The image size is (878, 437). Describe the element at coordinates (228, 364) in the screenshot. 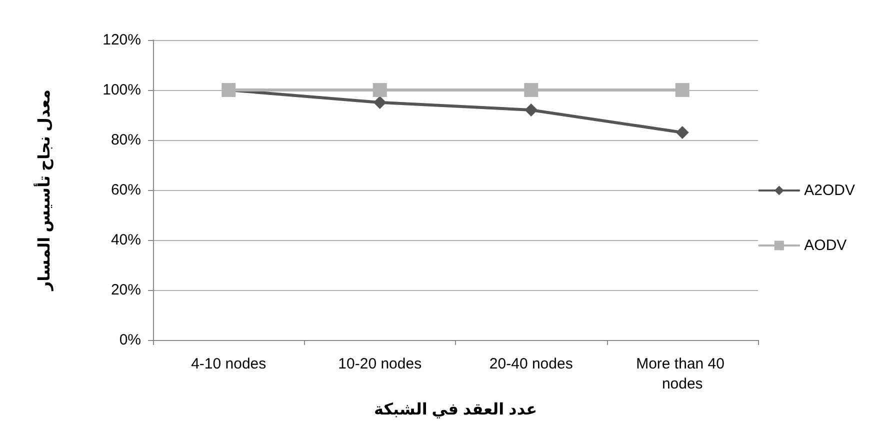

I see `x-tick-label: 4-10 nodes` at that location.